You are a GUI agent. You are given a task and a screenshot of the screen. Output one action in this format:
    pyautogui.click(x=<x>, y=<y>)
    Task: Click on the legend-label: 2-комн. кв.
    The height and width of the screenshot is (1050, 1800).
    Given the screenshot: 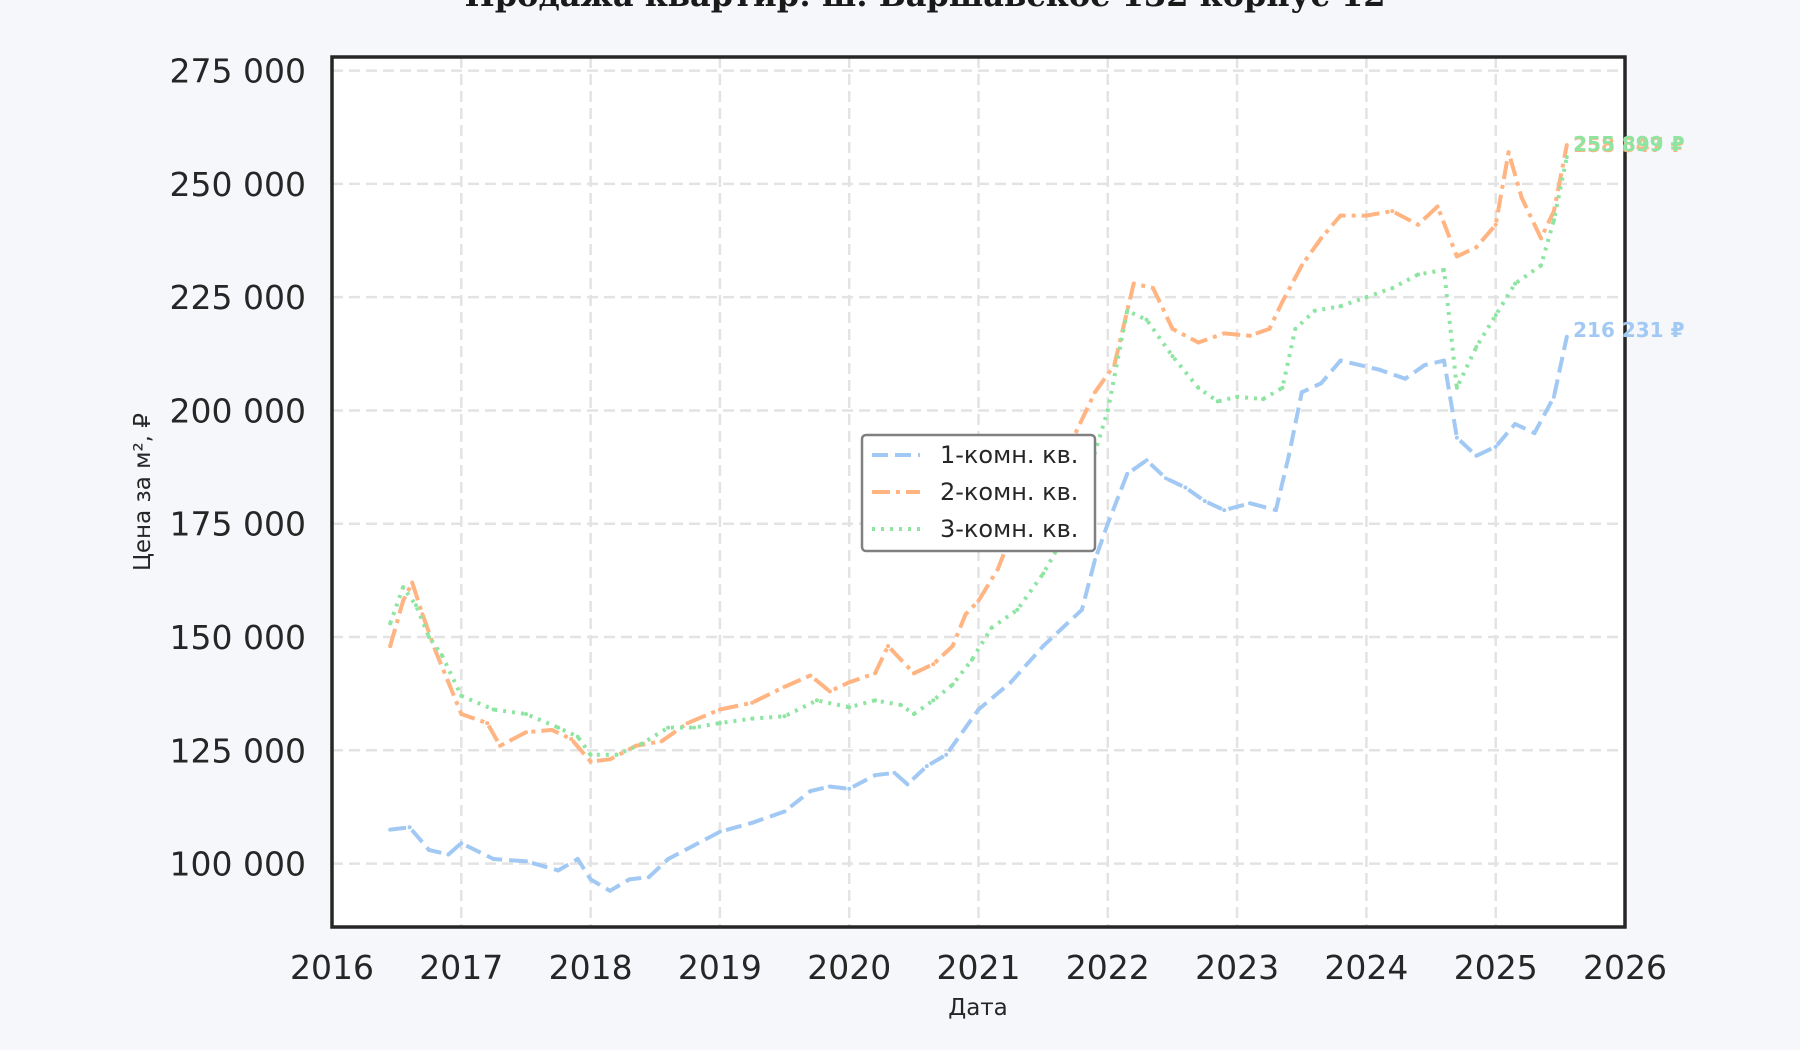 What is the action you would take?
    pyautogui.click(x=1009, y=492)
    